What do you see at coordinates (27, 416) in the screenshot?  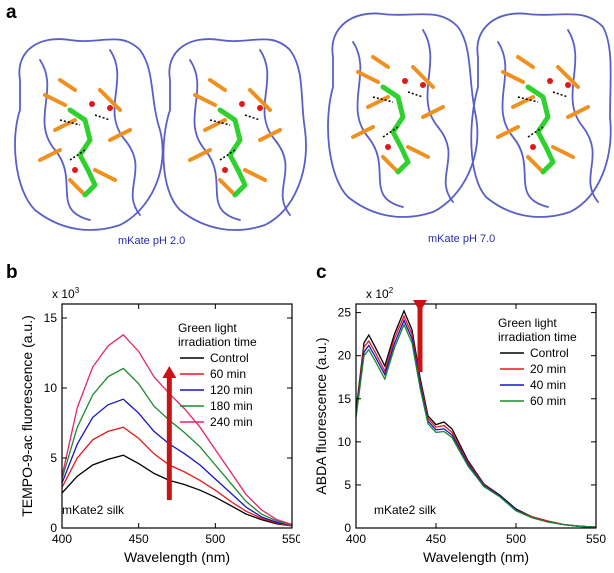 I see `y-axis-label: TEMPO-9-ac fluorescence (a.u.)` at bounding box center [27, 416].